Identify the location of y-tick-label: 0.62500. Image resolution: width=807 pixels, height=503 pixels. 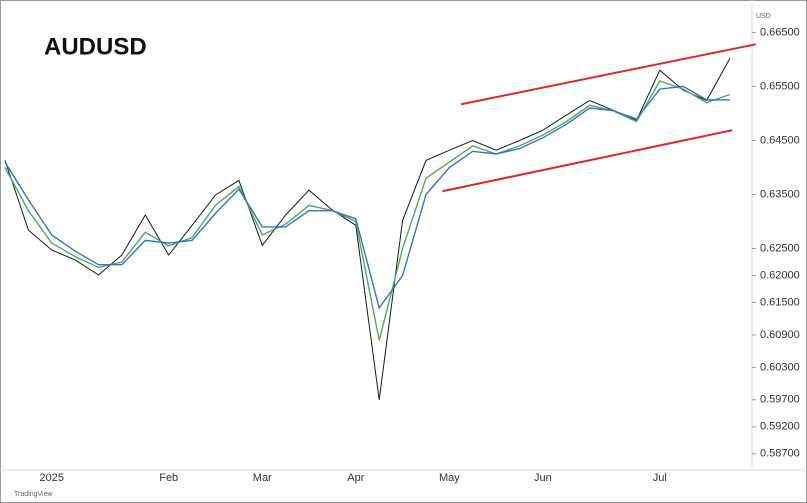
(780, 248).